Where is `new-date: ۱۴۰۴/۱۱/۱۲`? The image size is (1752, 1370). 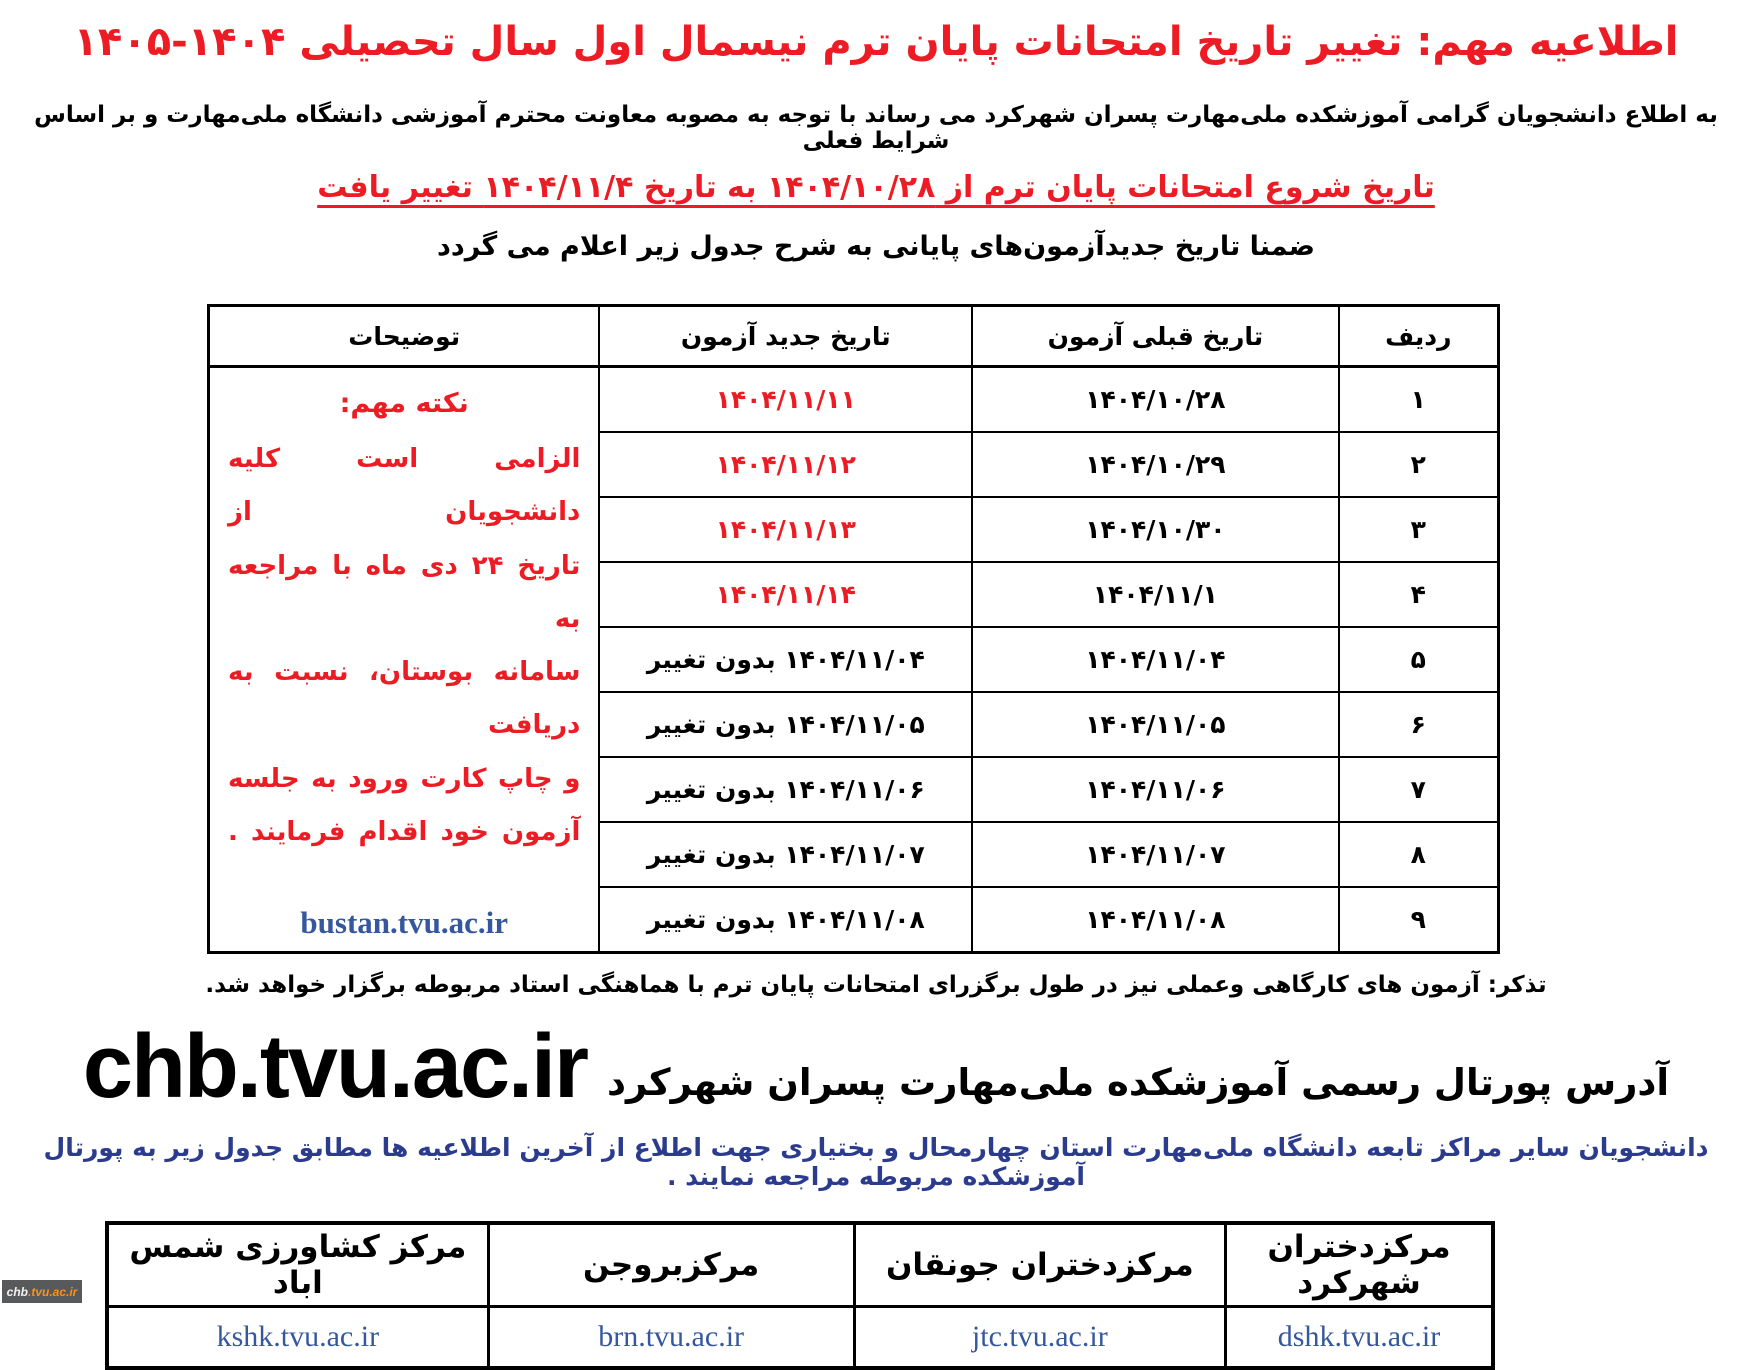
new-date: ۱۴۰۴/۱۱/۱۲ is located at coordinates (786, 465).